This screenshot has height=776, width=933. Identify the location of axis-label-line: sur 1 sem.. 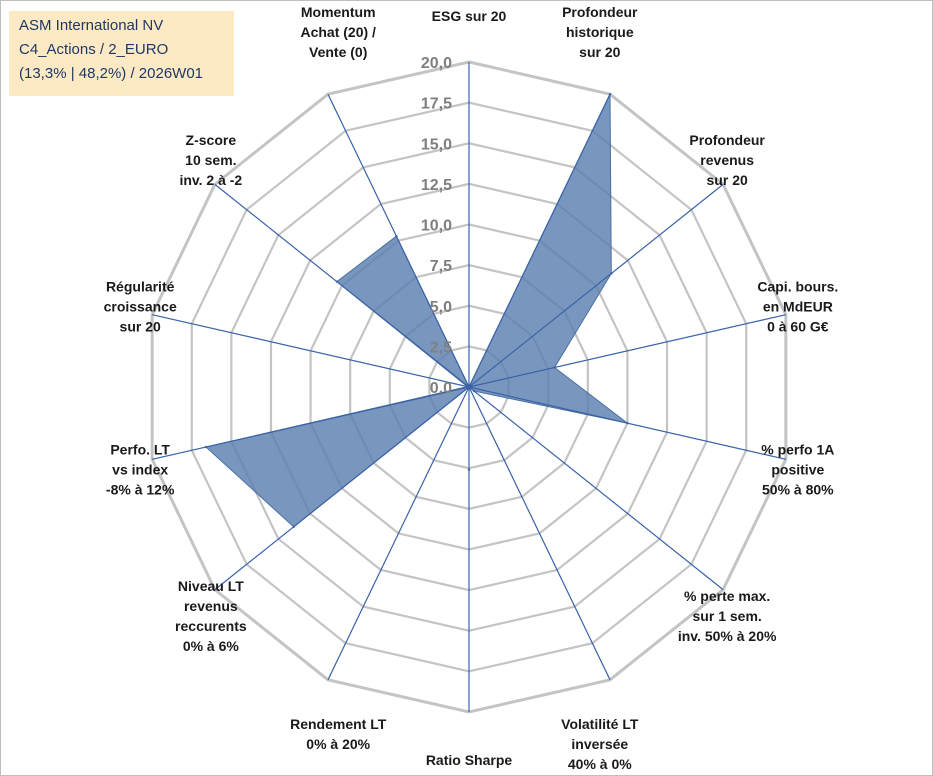
(727, 616).